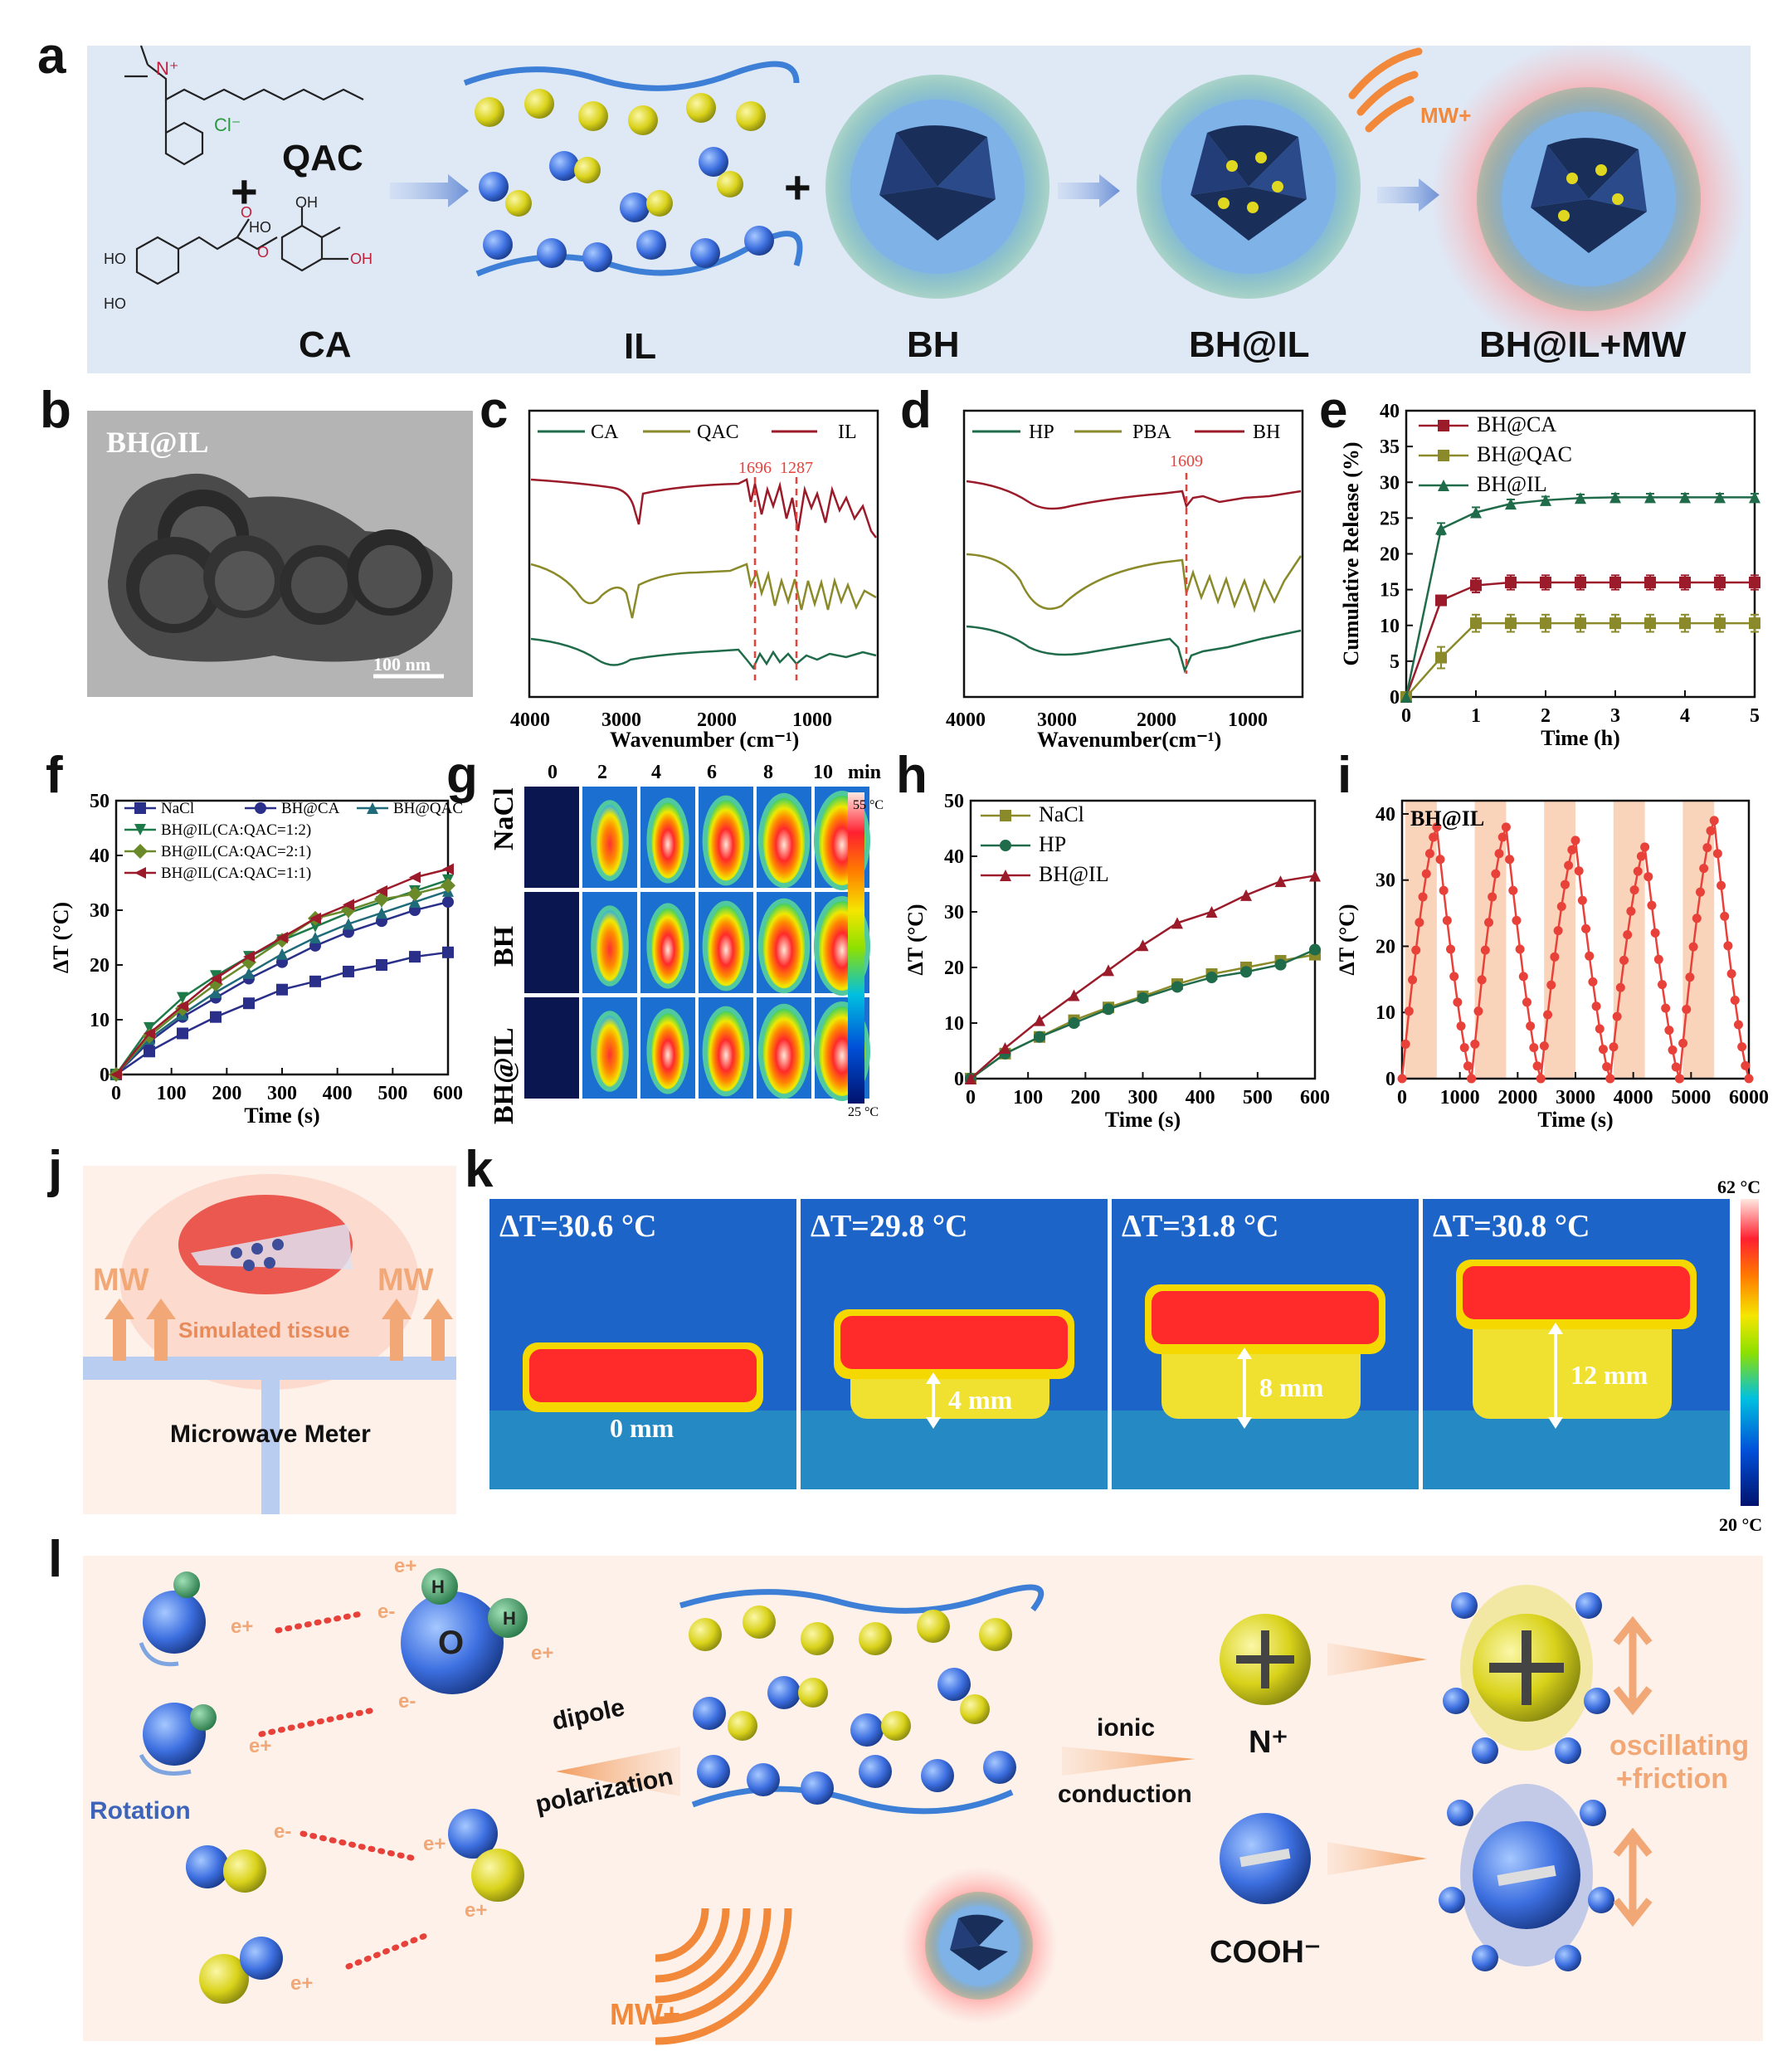  What do you see at coordinates (1333, 410) in the screenshot?
I see `panel-letter-e: e` at bounding box center [1333, 410].